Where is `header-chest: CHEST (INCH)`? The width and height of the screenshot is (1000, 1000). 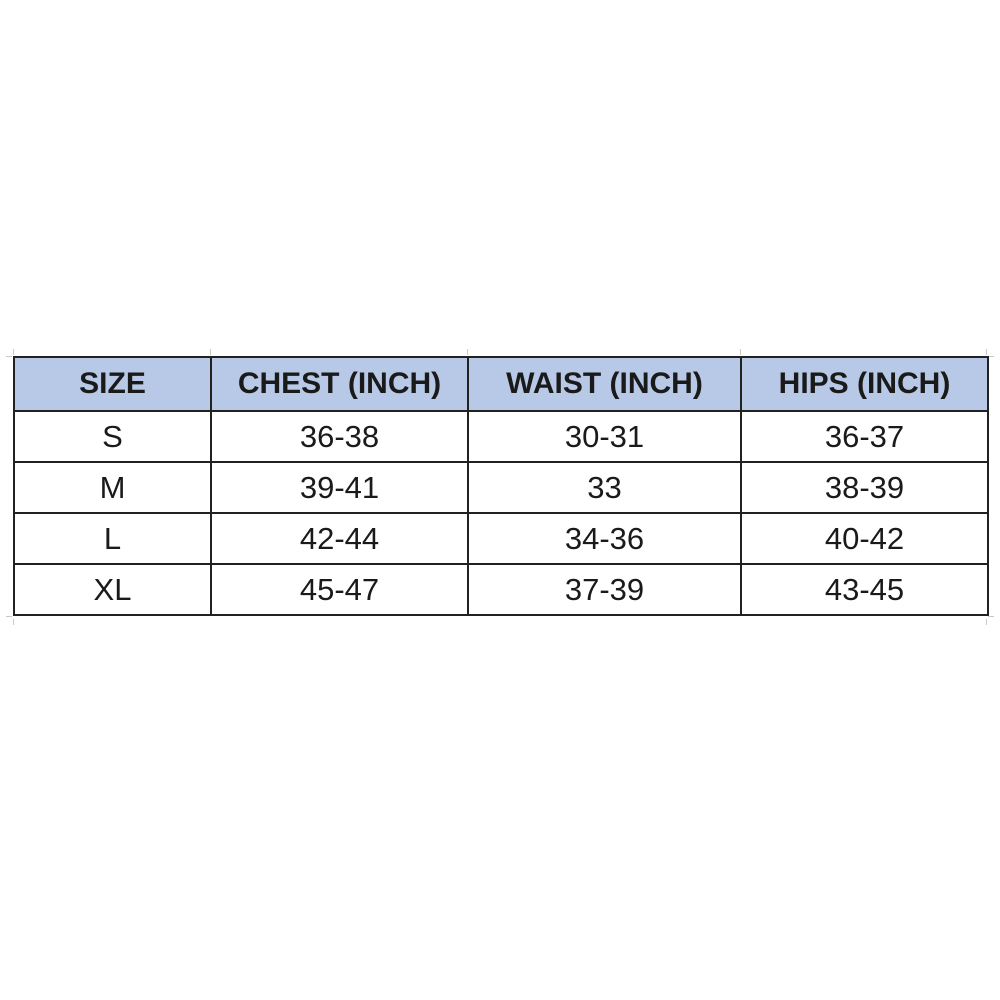
header-chest: CHEST (INCH) is located at coordinates (339, 384).